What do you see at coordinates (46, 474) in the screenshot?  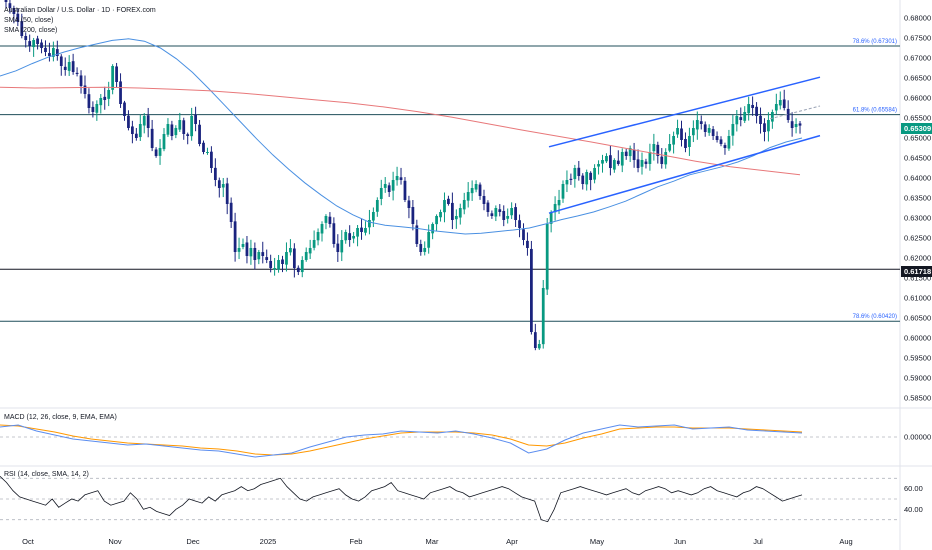 I see `legend-rsi: RSI (14, close, SMA, 14, 2)` at bounding box center [46, 474].